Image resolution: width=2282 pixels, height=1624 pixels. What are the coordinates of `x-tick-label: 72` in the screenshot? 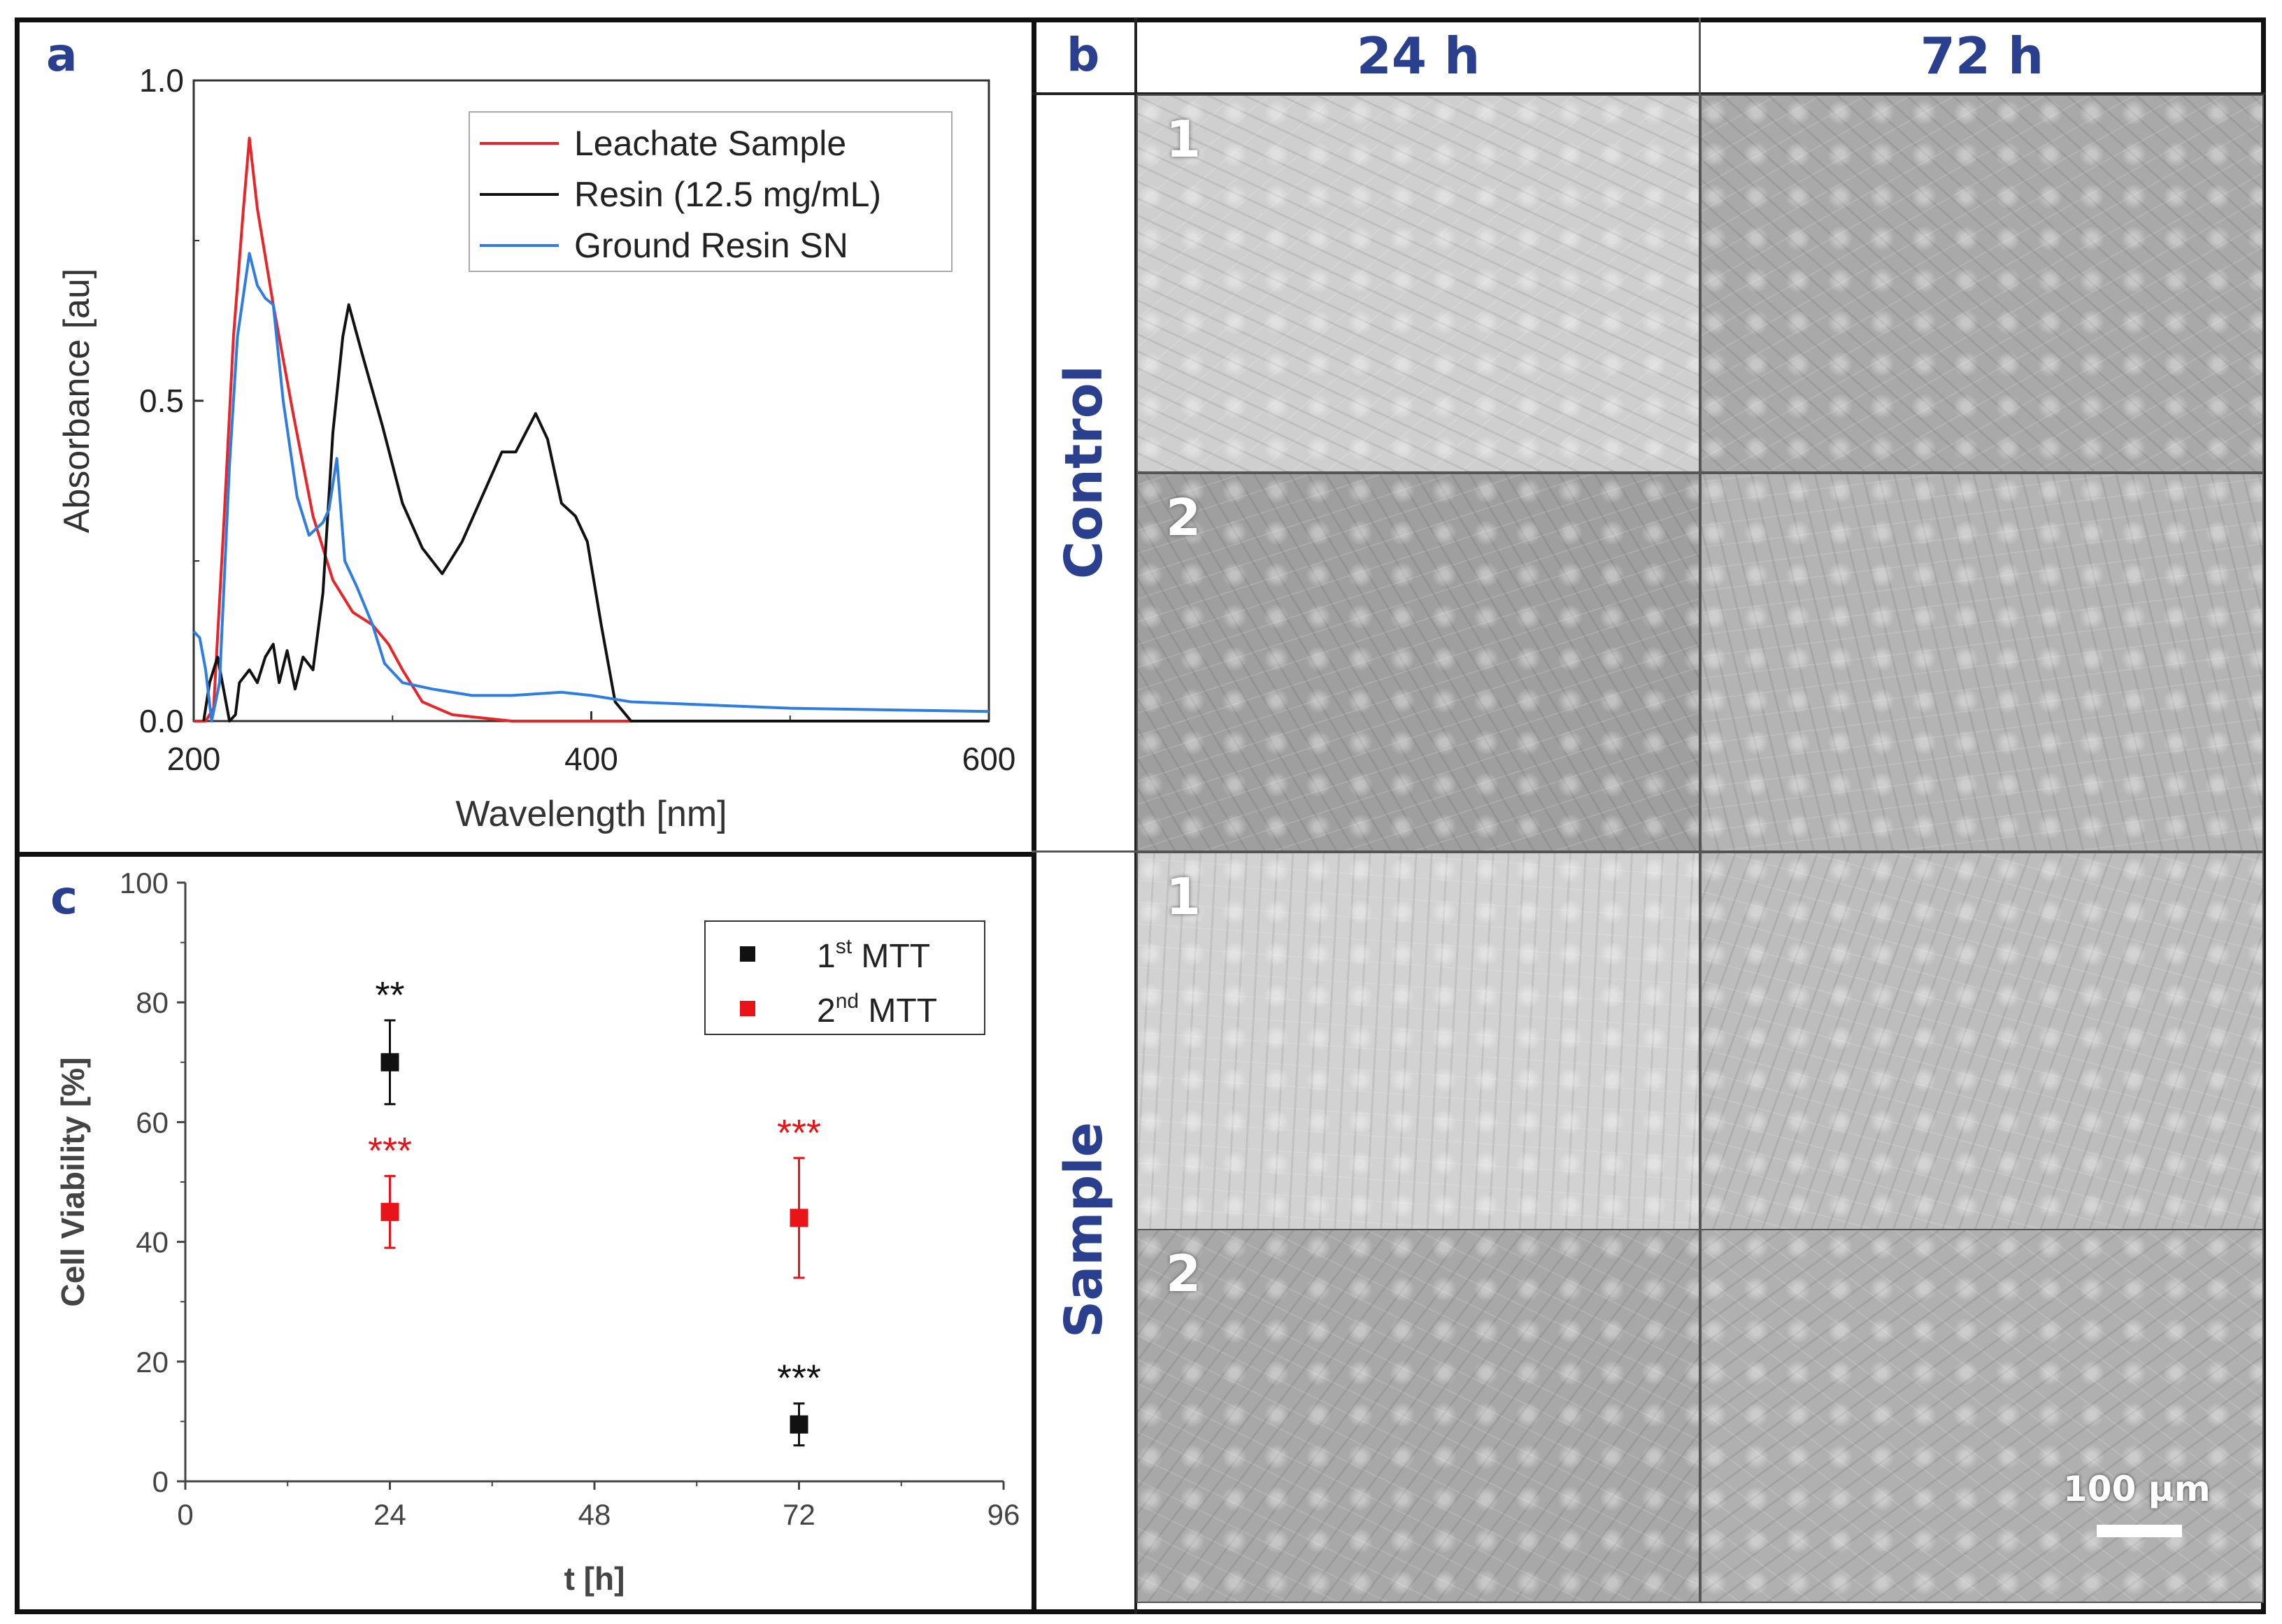 It's located at (799, 1514).